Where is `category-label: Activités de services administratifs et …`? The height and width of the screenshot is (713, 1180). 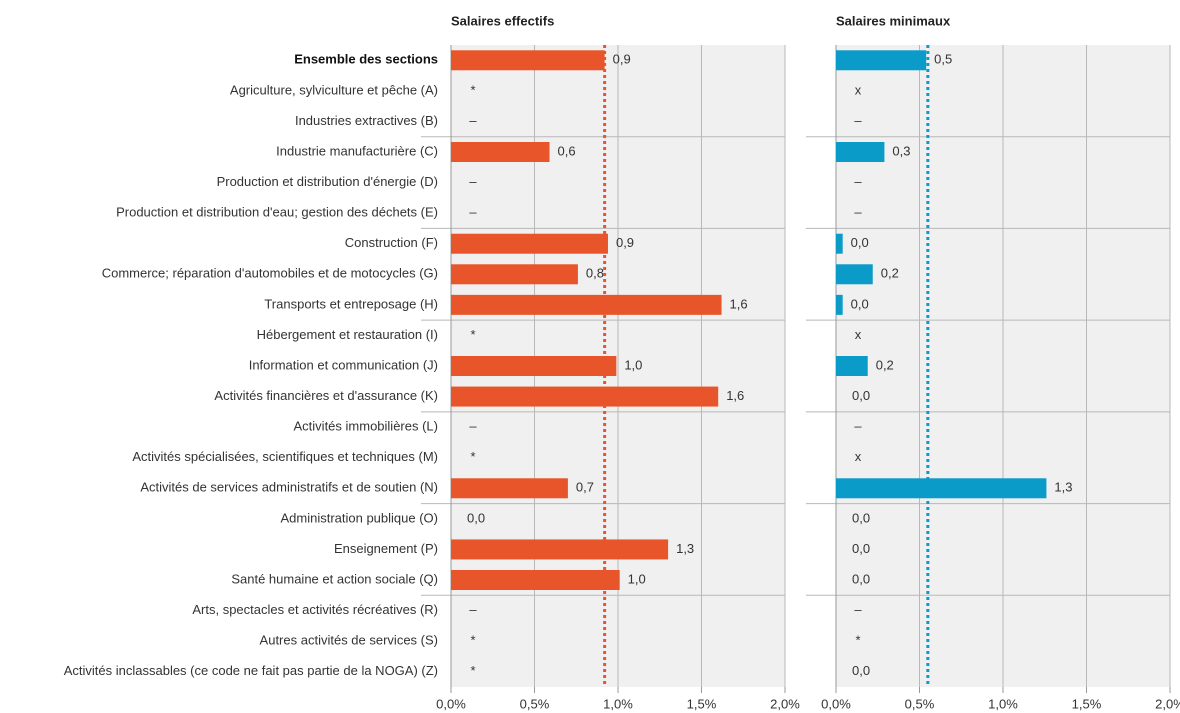 category-label: Activités de services administratifs et … is located at coordinates (289, 487).